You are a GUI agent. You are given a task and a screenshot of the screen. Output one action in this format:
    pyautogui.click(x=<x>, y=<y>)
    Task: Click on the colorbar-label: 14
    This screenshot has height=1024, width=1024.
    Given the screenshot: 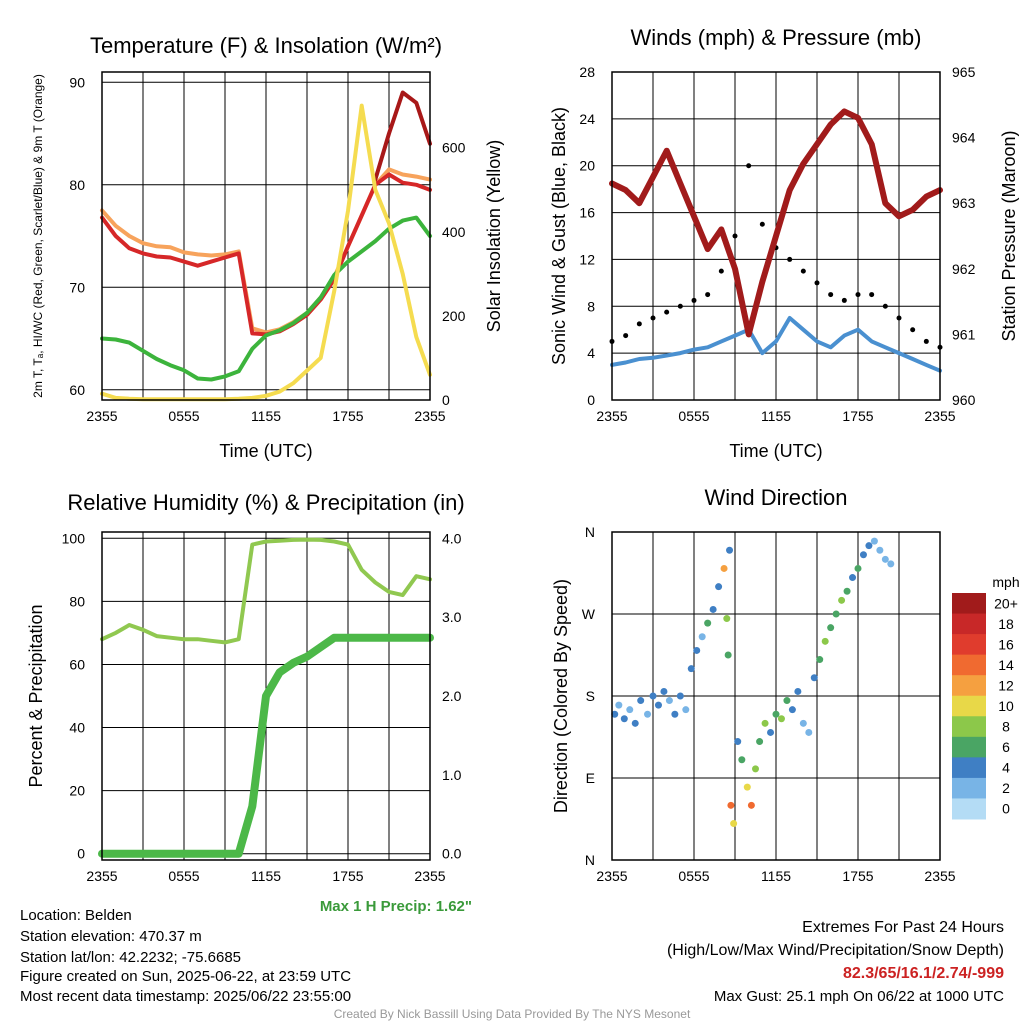 What is the action you would take?
    pyautogui.click(x=1006, y=665)
    